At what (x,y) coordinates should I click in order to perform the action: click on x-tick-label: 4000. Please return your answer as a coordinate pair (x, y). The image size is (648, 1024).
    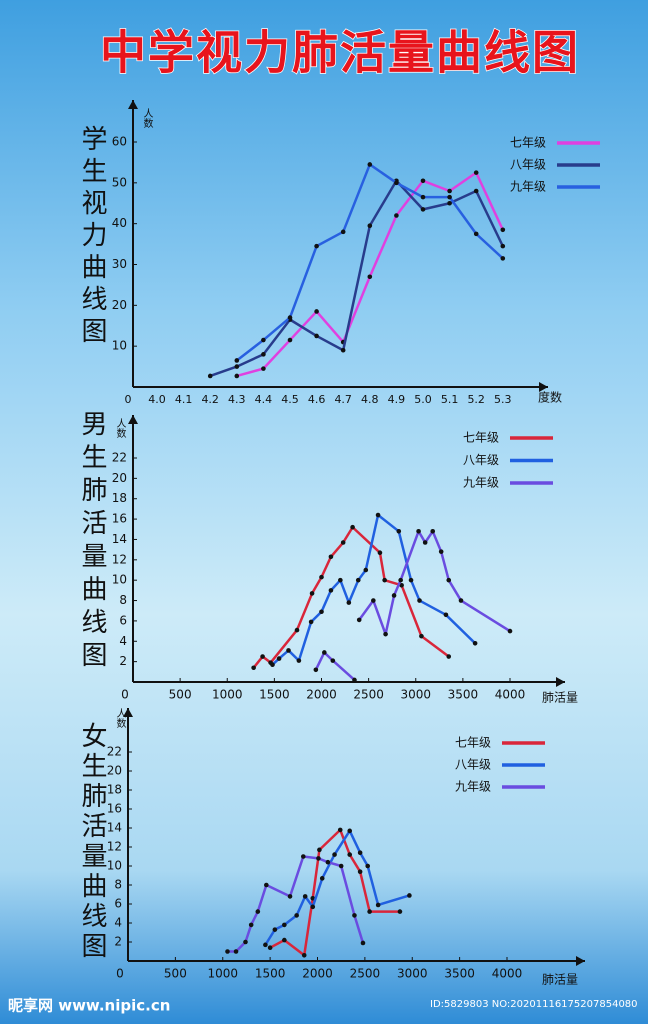
    Looking at the image, I should click on (507, 974).